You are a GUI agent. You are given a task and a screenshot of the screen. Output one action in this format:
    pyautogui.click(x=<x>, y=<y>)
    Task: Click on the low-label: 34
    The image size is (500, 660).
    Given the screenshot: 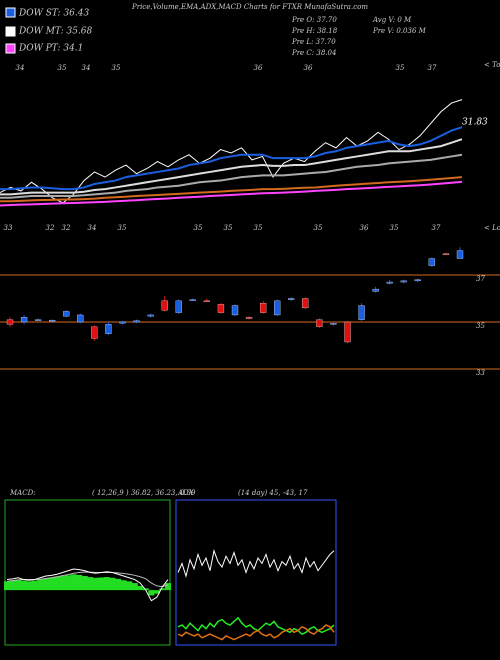 What is the action you would take?
    pyautogui.click(x=92, y=228)
    